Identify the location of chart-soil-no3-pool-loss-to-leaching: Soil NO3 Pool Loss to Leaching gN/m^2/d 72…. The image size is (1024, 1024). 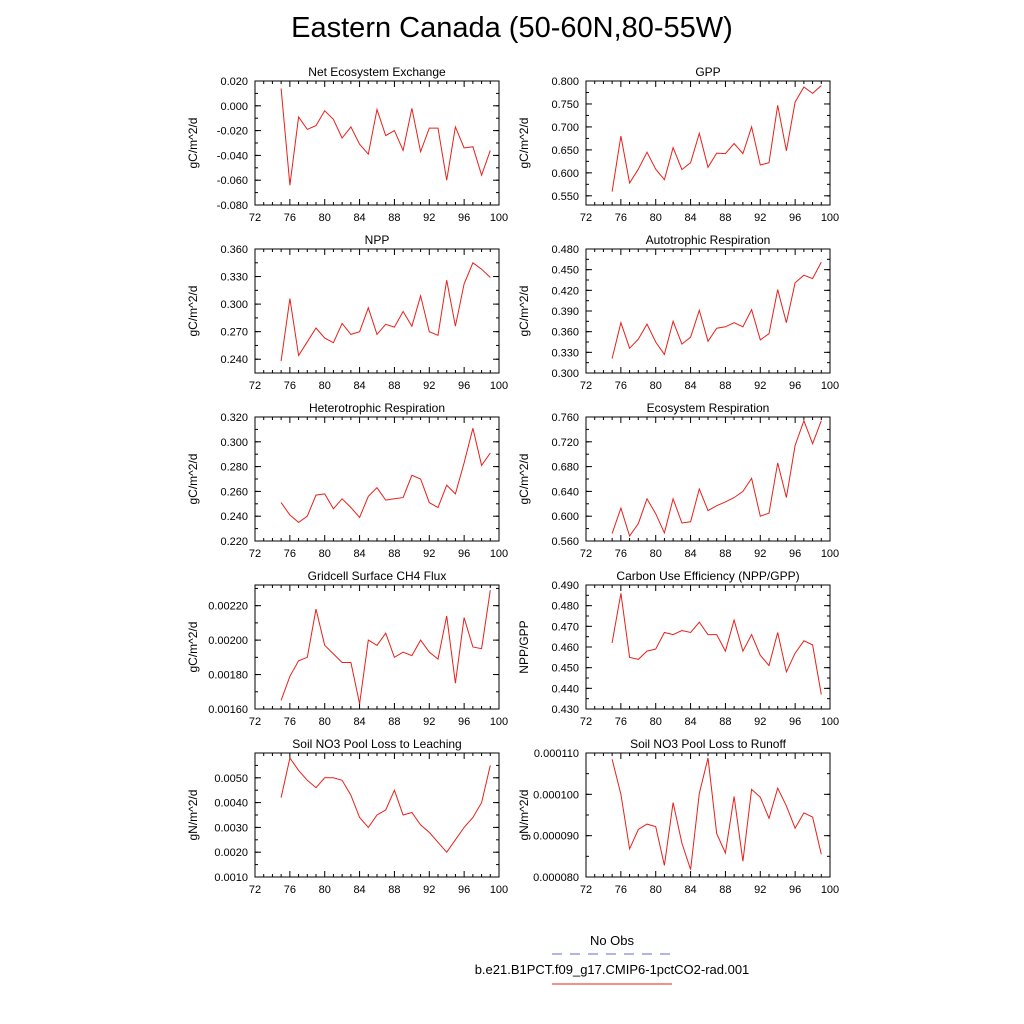
(347, 816).